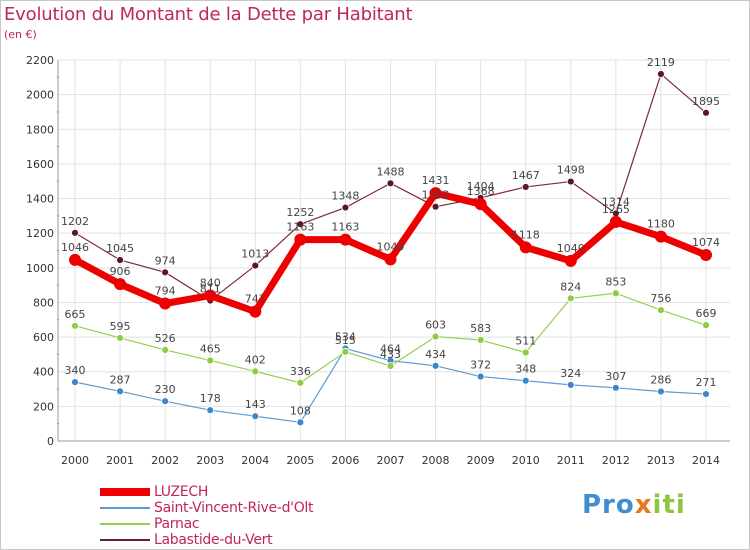 This screenshot has width=750, height=550. I want to click on data-label-parnac: 669, so click(706, 313).